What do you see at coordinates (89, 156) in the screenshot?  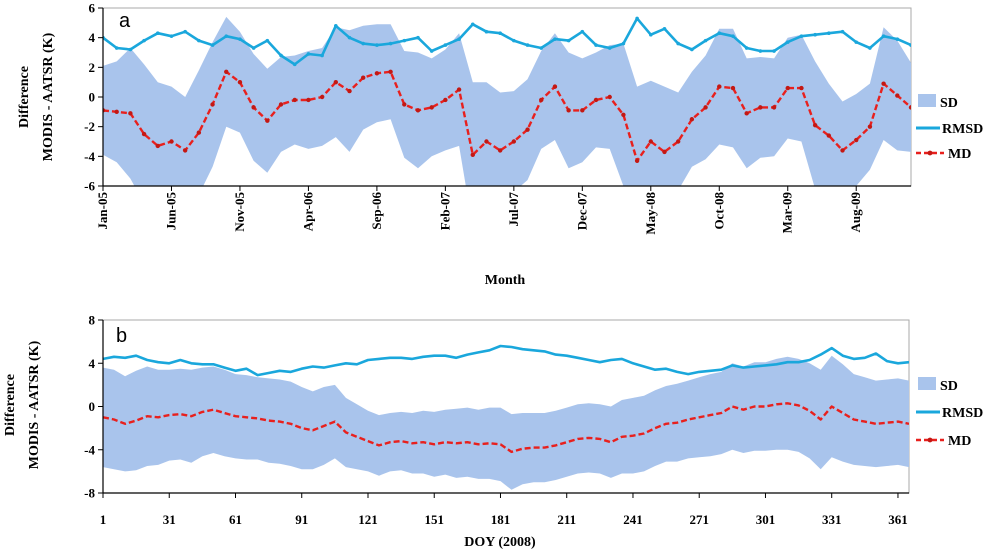 I see `y-tick-label: -4` at bounding box center [89, 156].